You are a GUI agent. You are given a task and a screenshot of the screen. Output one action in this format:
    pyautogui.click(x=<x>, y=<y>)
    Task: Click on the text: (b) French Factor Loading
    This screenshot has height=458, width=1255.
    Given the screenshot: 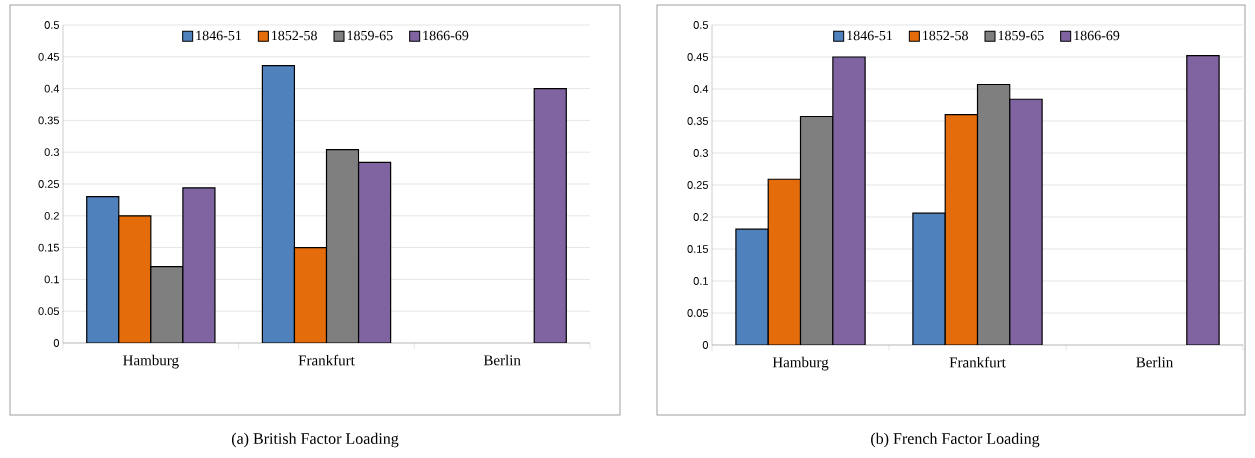 What is the action you would take?
    pyautogui.click(x=955, y=440)
    